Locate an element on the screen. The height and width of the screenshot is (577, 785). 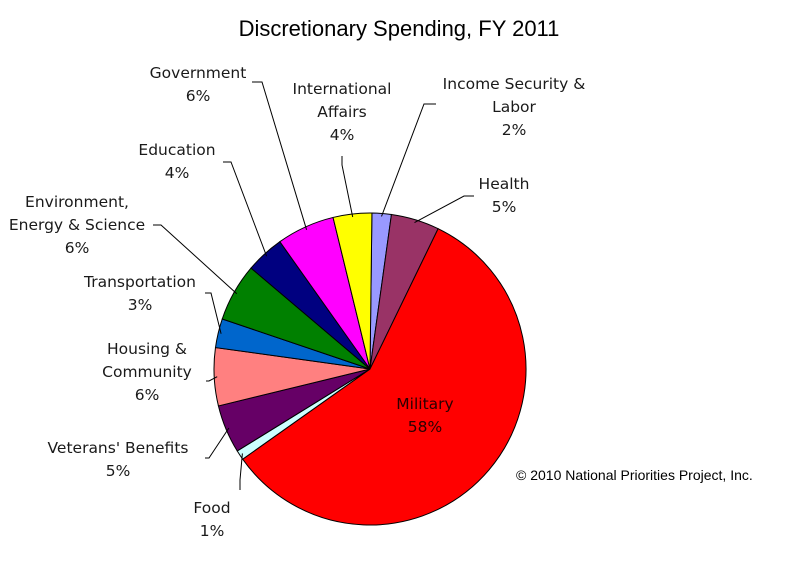
label-food: Food 1% is located at coordinates (211, 519).